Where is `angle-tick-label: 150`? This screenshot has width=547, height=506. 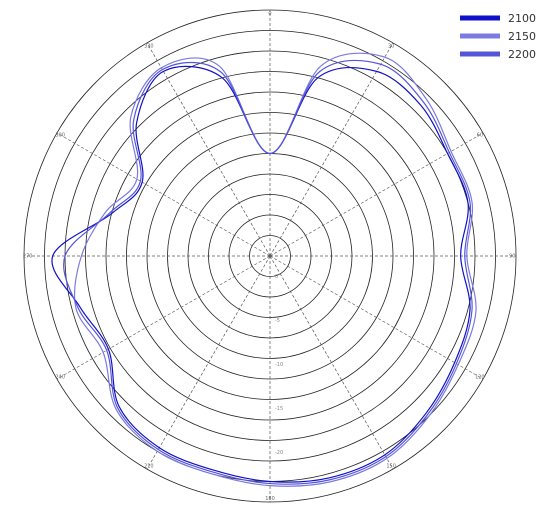
angle-tick-label: 150 is located at coordinates (391, 466).